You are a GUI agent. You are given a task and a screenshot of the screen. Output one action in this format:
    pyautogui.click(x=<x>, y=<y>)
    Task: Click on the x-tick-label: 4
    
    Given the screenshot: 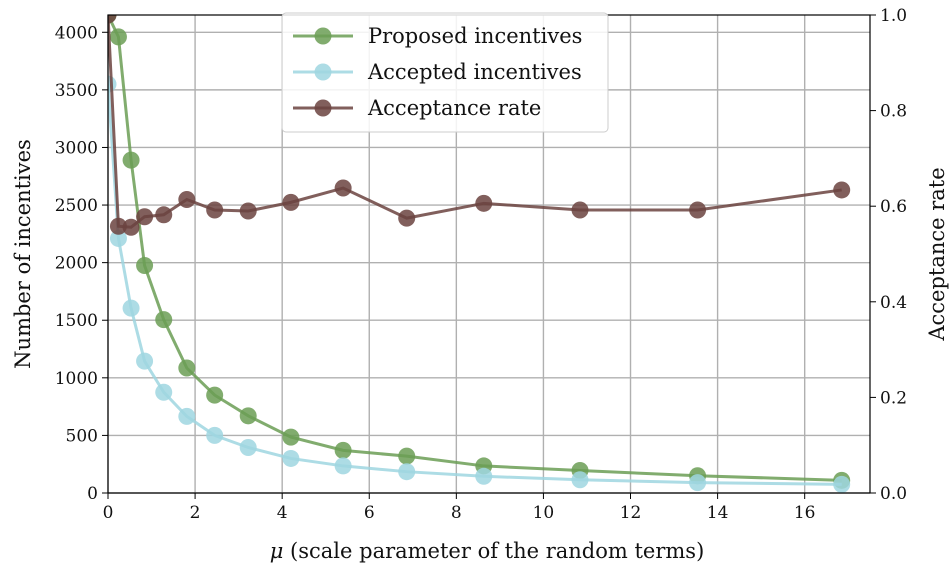 What is the action you would take?
    pyautogui.click(x=282, y=513)
    